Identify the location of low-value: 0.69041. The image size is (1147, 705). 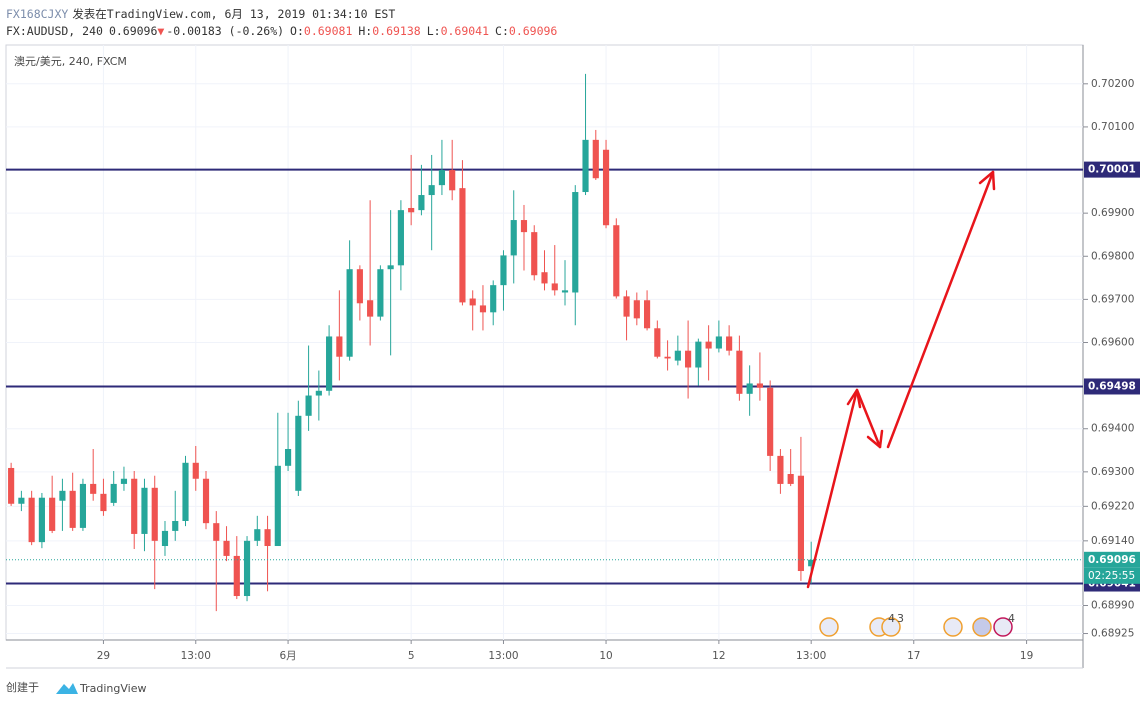
(465, 31).